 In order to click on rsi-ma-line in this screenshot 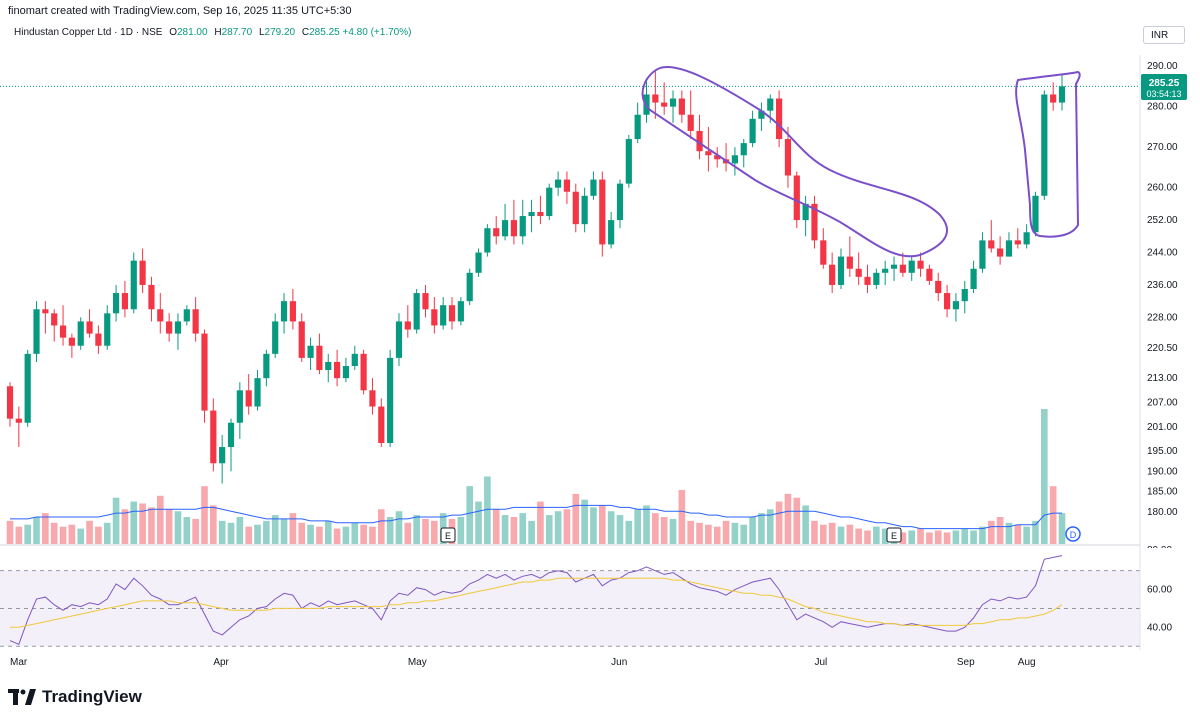, I will do `click(536, 602)`.